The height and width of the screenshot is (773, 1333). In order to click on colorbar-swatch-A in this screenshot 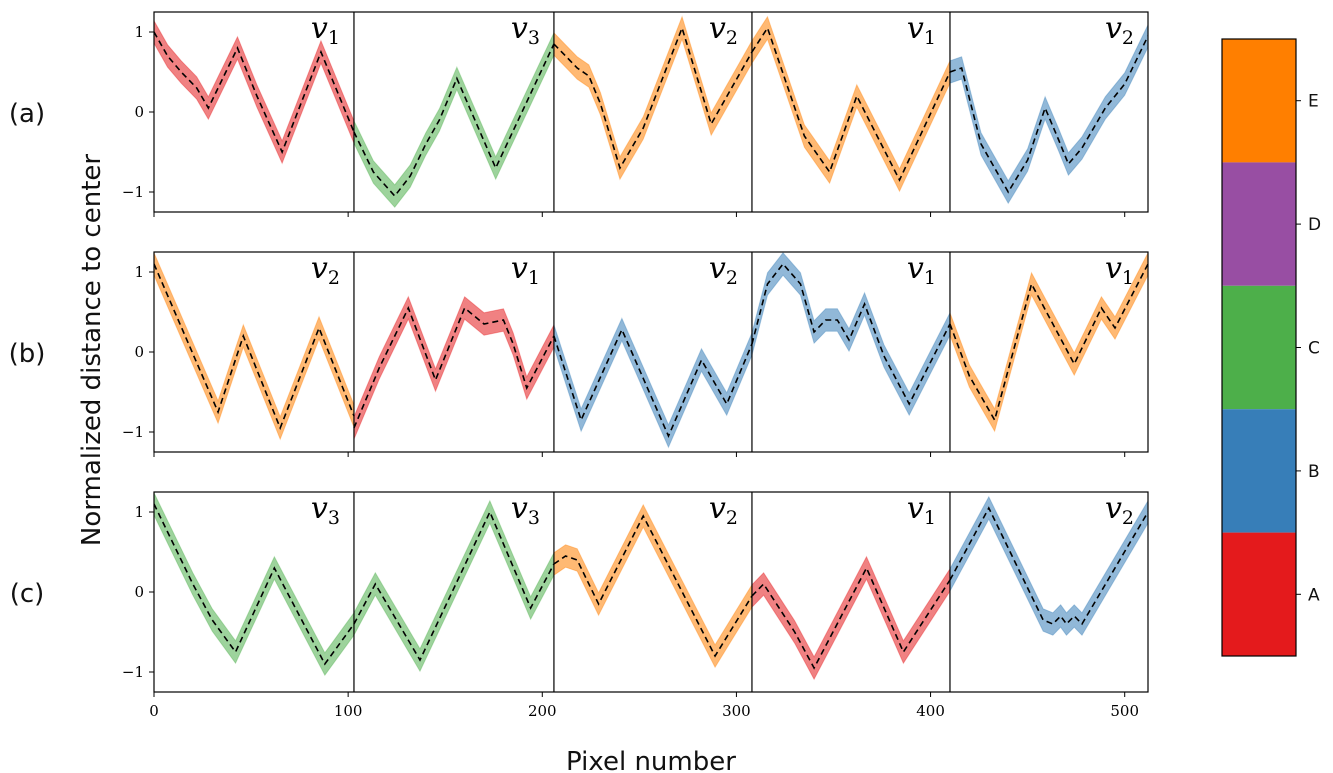, I will do `click(1259, 594)`.